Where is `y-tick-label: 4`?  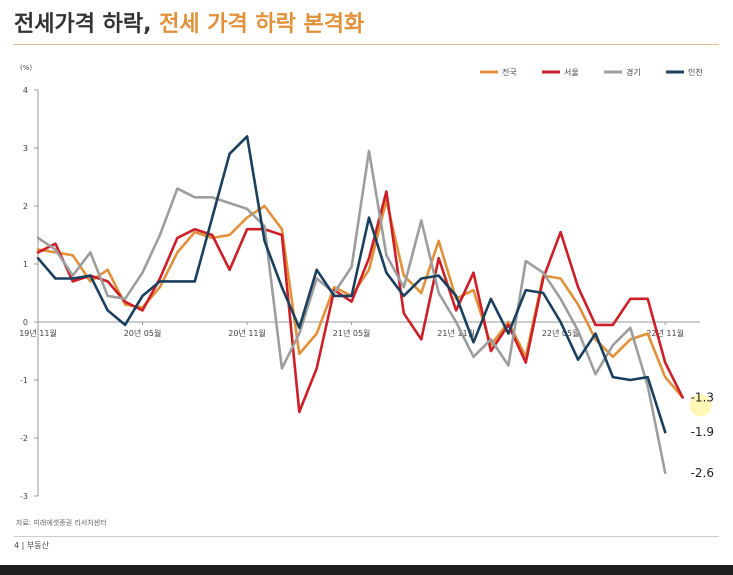 y-tick-label: 4 is located at coordinates (25, 90).